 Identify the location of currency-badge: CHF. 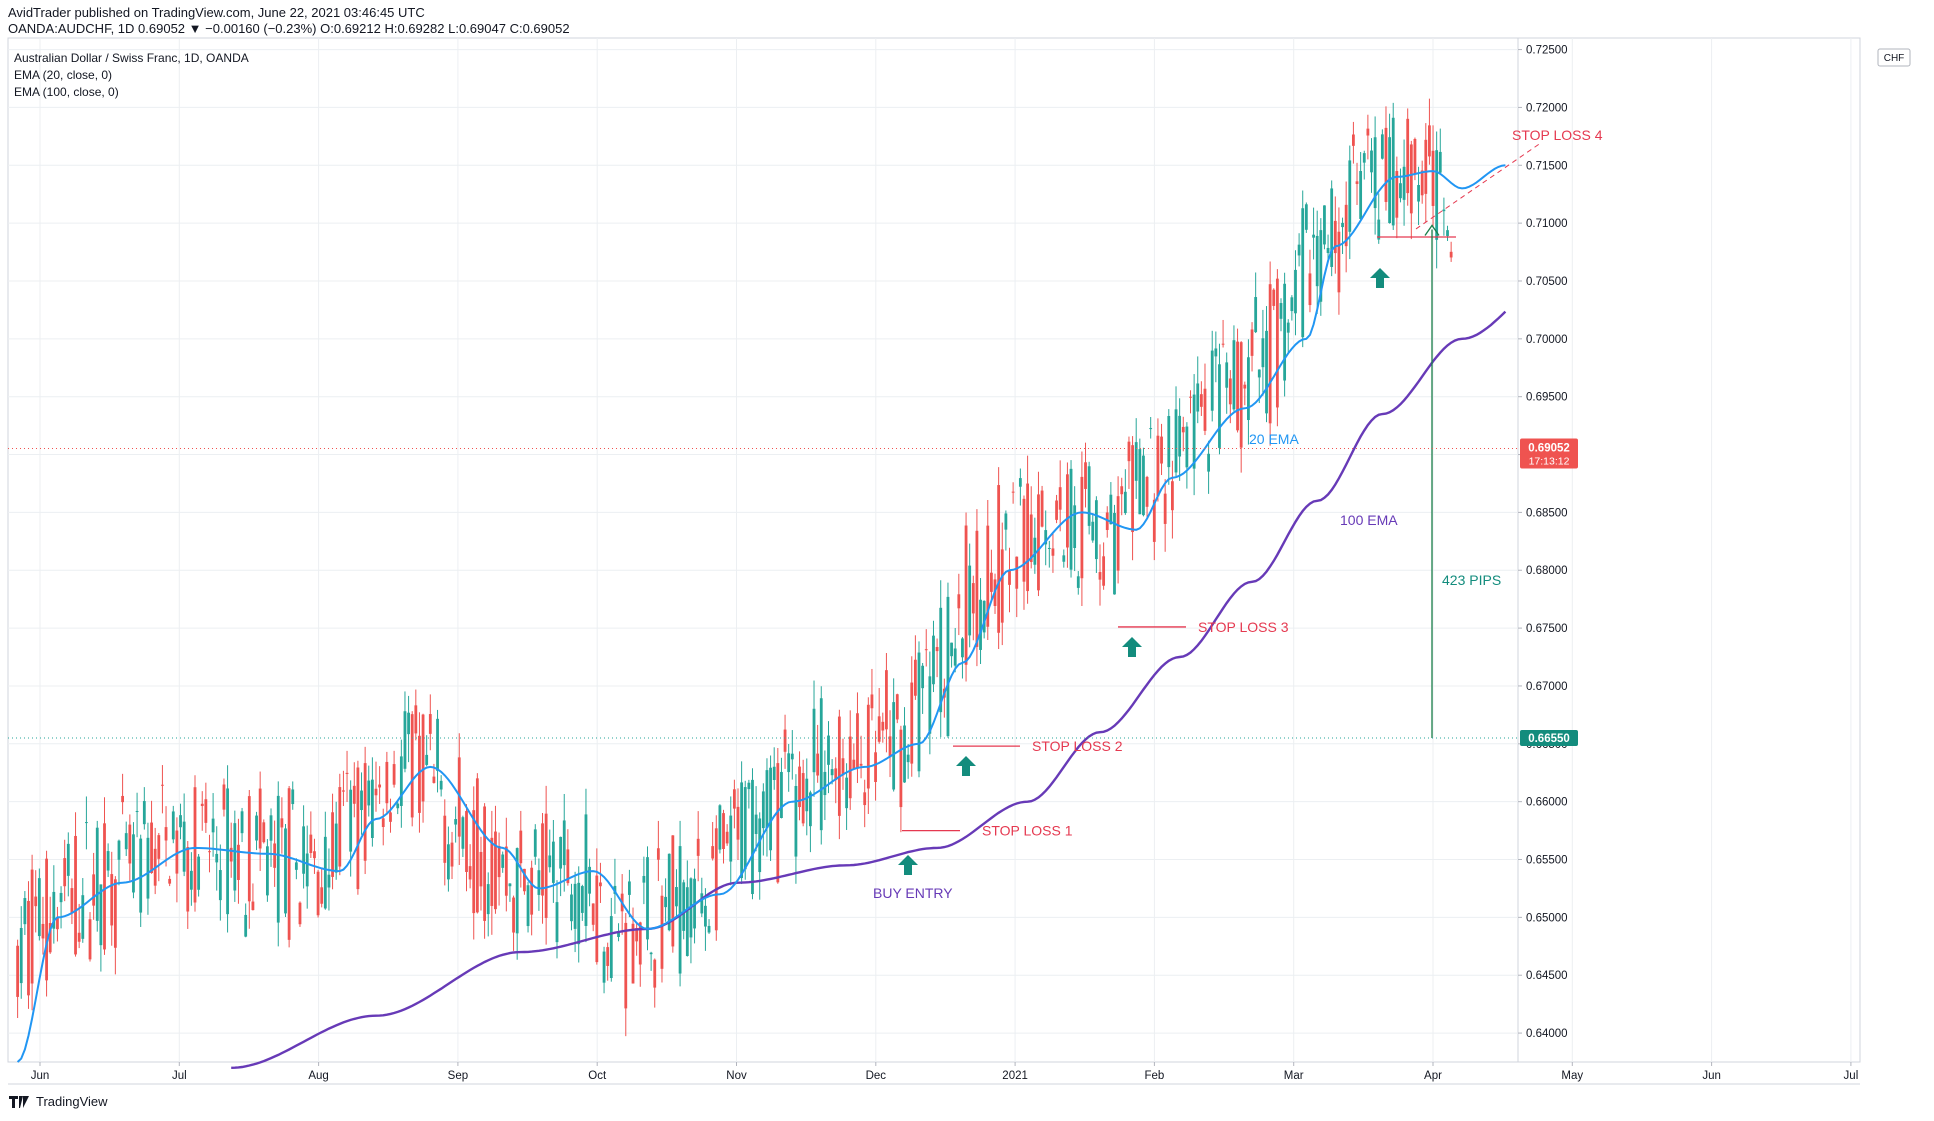
(1894, 57).